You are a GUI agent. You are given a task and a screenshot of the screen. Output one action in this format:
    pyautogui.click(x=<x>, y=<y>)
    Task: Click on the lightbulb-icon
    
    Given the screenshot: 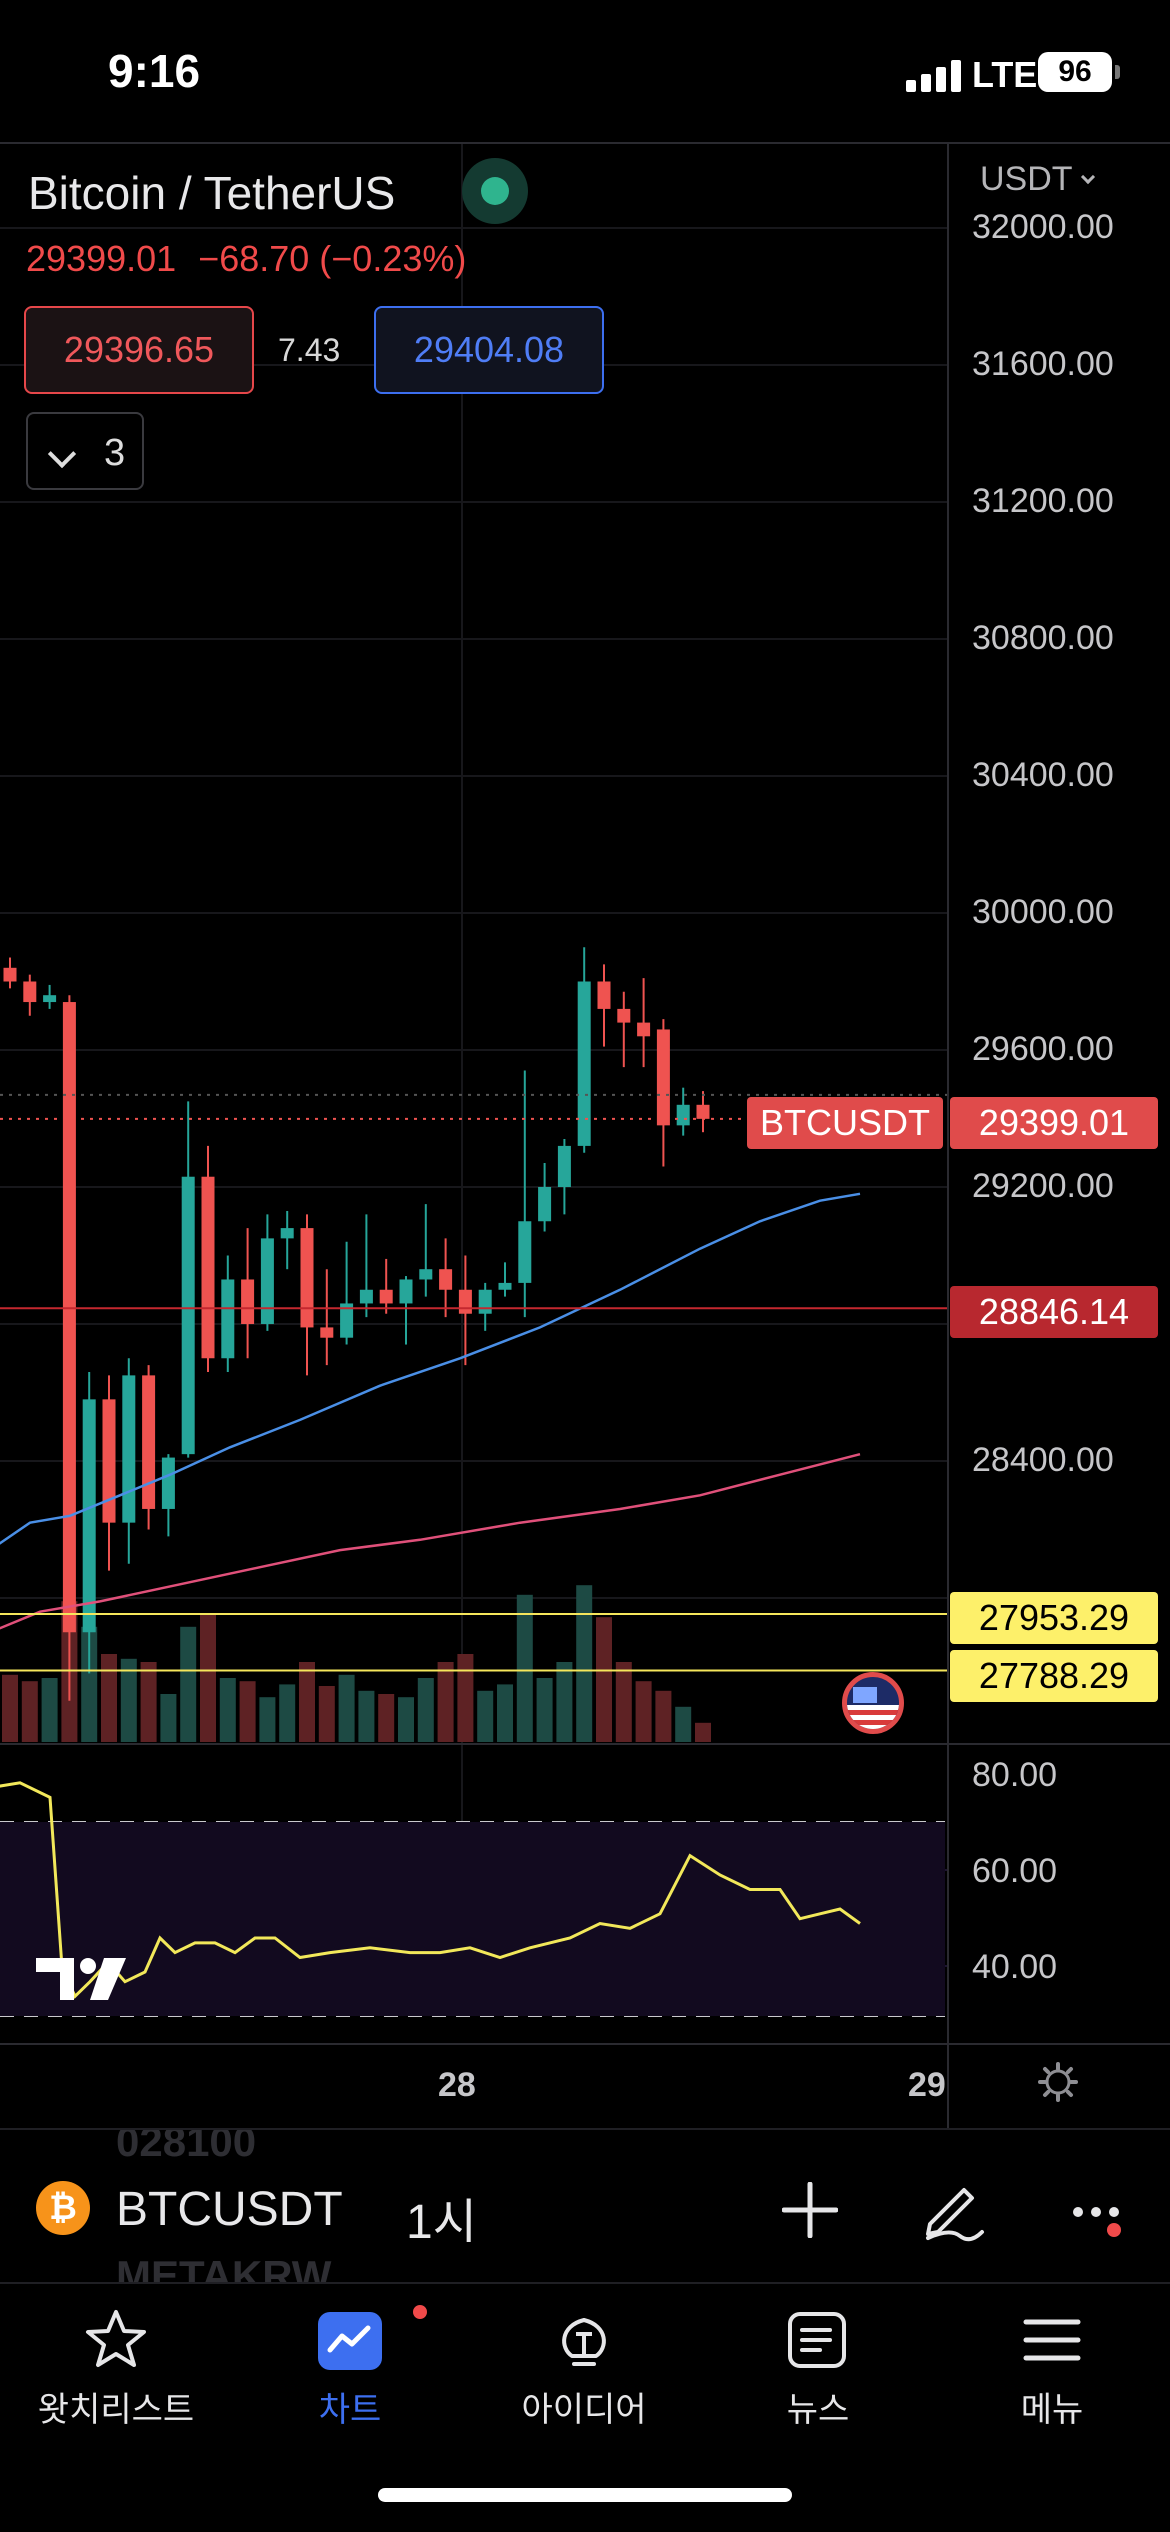 What is the action you would take?
    pyautogui.click(x=584, y=2342)
    